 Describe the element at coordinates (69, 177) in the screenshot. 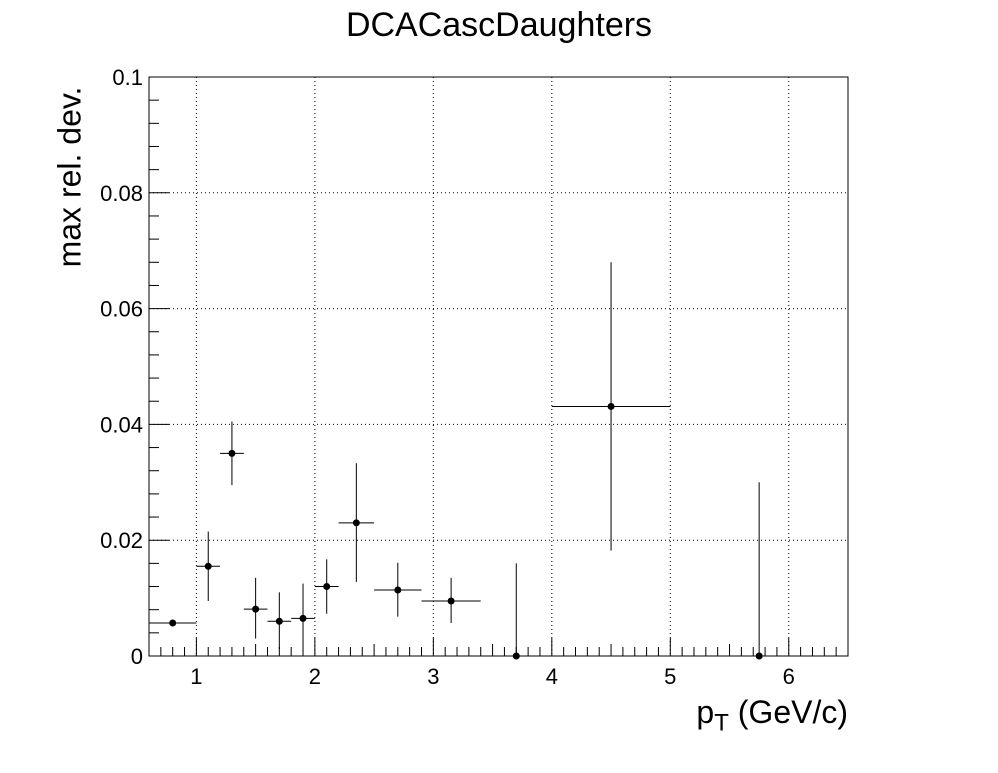

I see `y-axis-label: max rel. dev.` at that location.